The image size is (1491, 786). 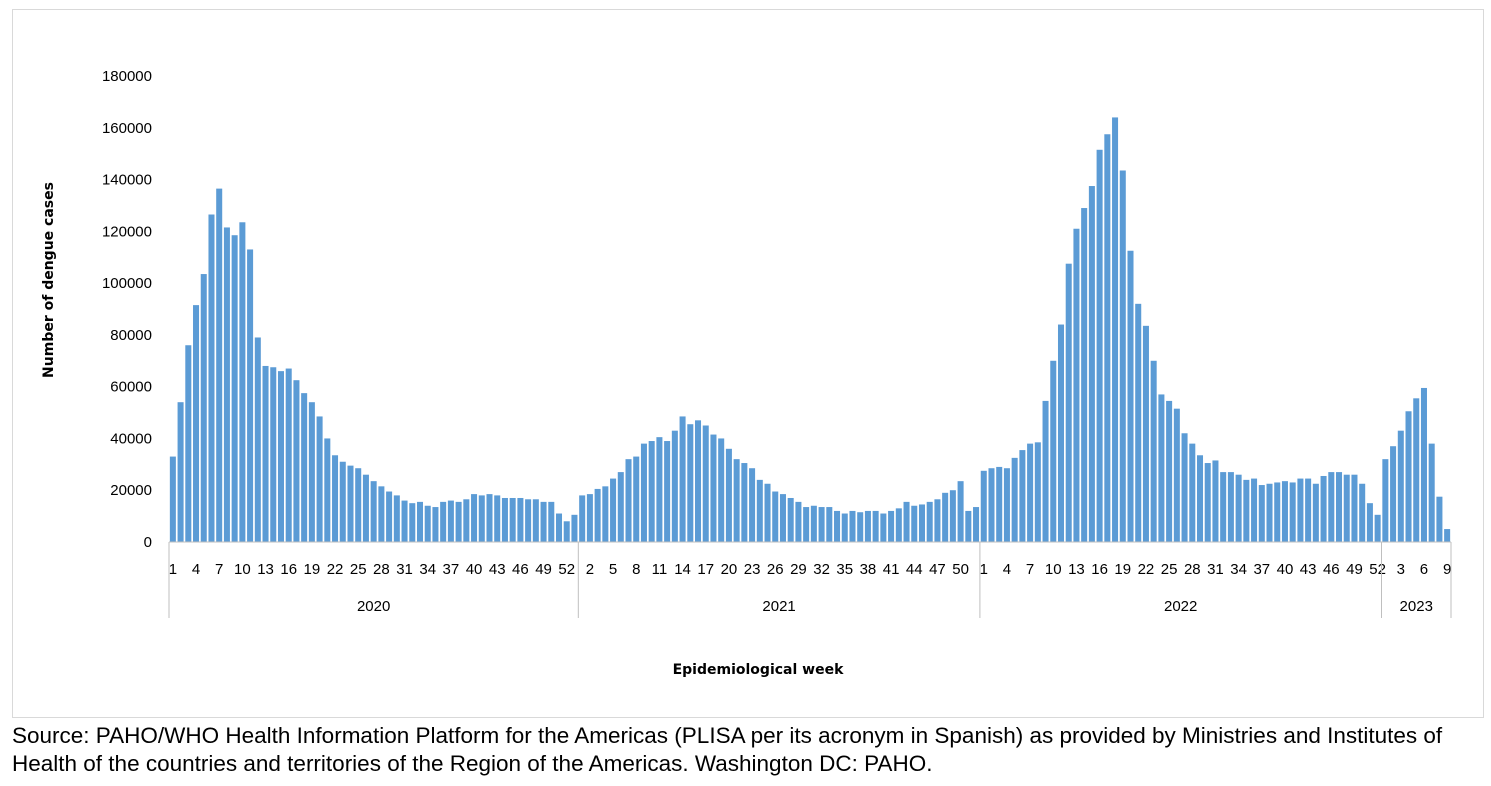 I want to click on bar-2021-w52, so click(x=976, y=524).